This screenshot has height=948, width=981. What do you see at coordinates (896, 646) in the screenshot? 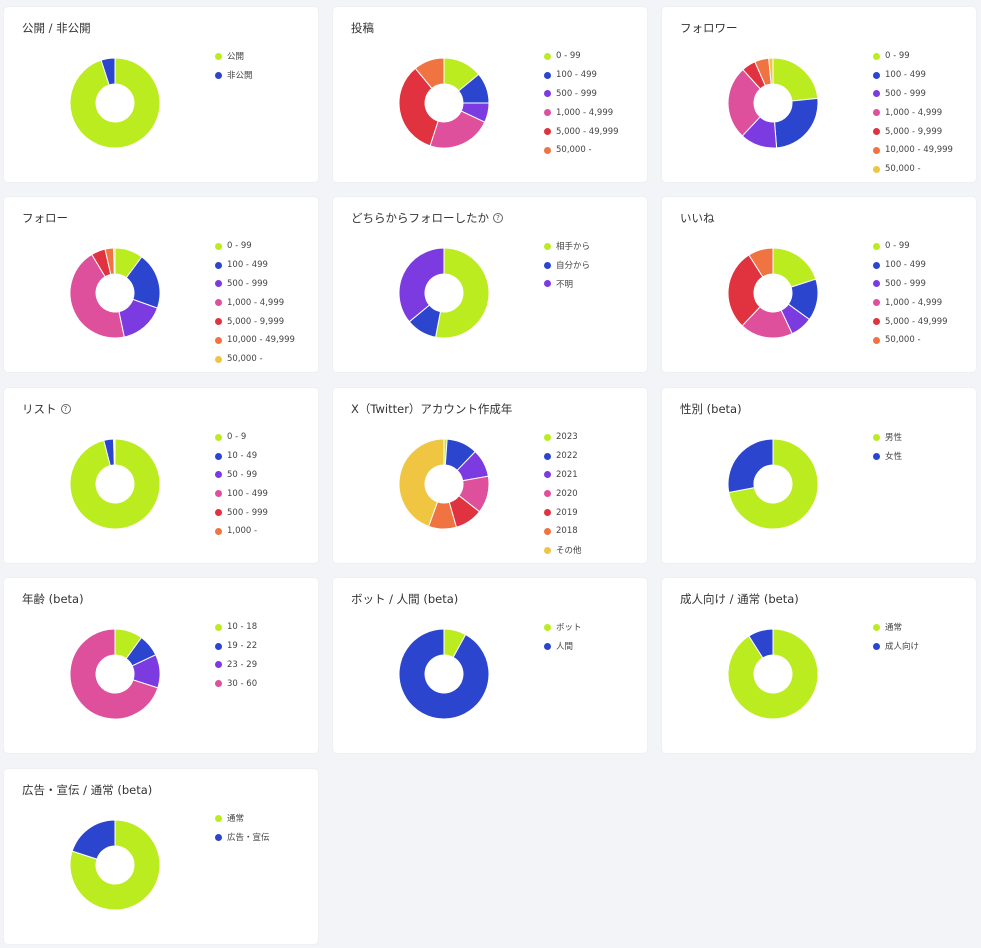
I see `legend-item: 成人向け` at bounding box center [896, 646].